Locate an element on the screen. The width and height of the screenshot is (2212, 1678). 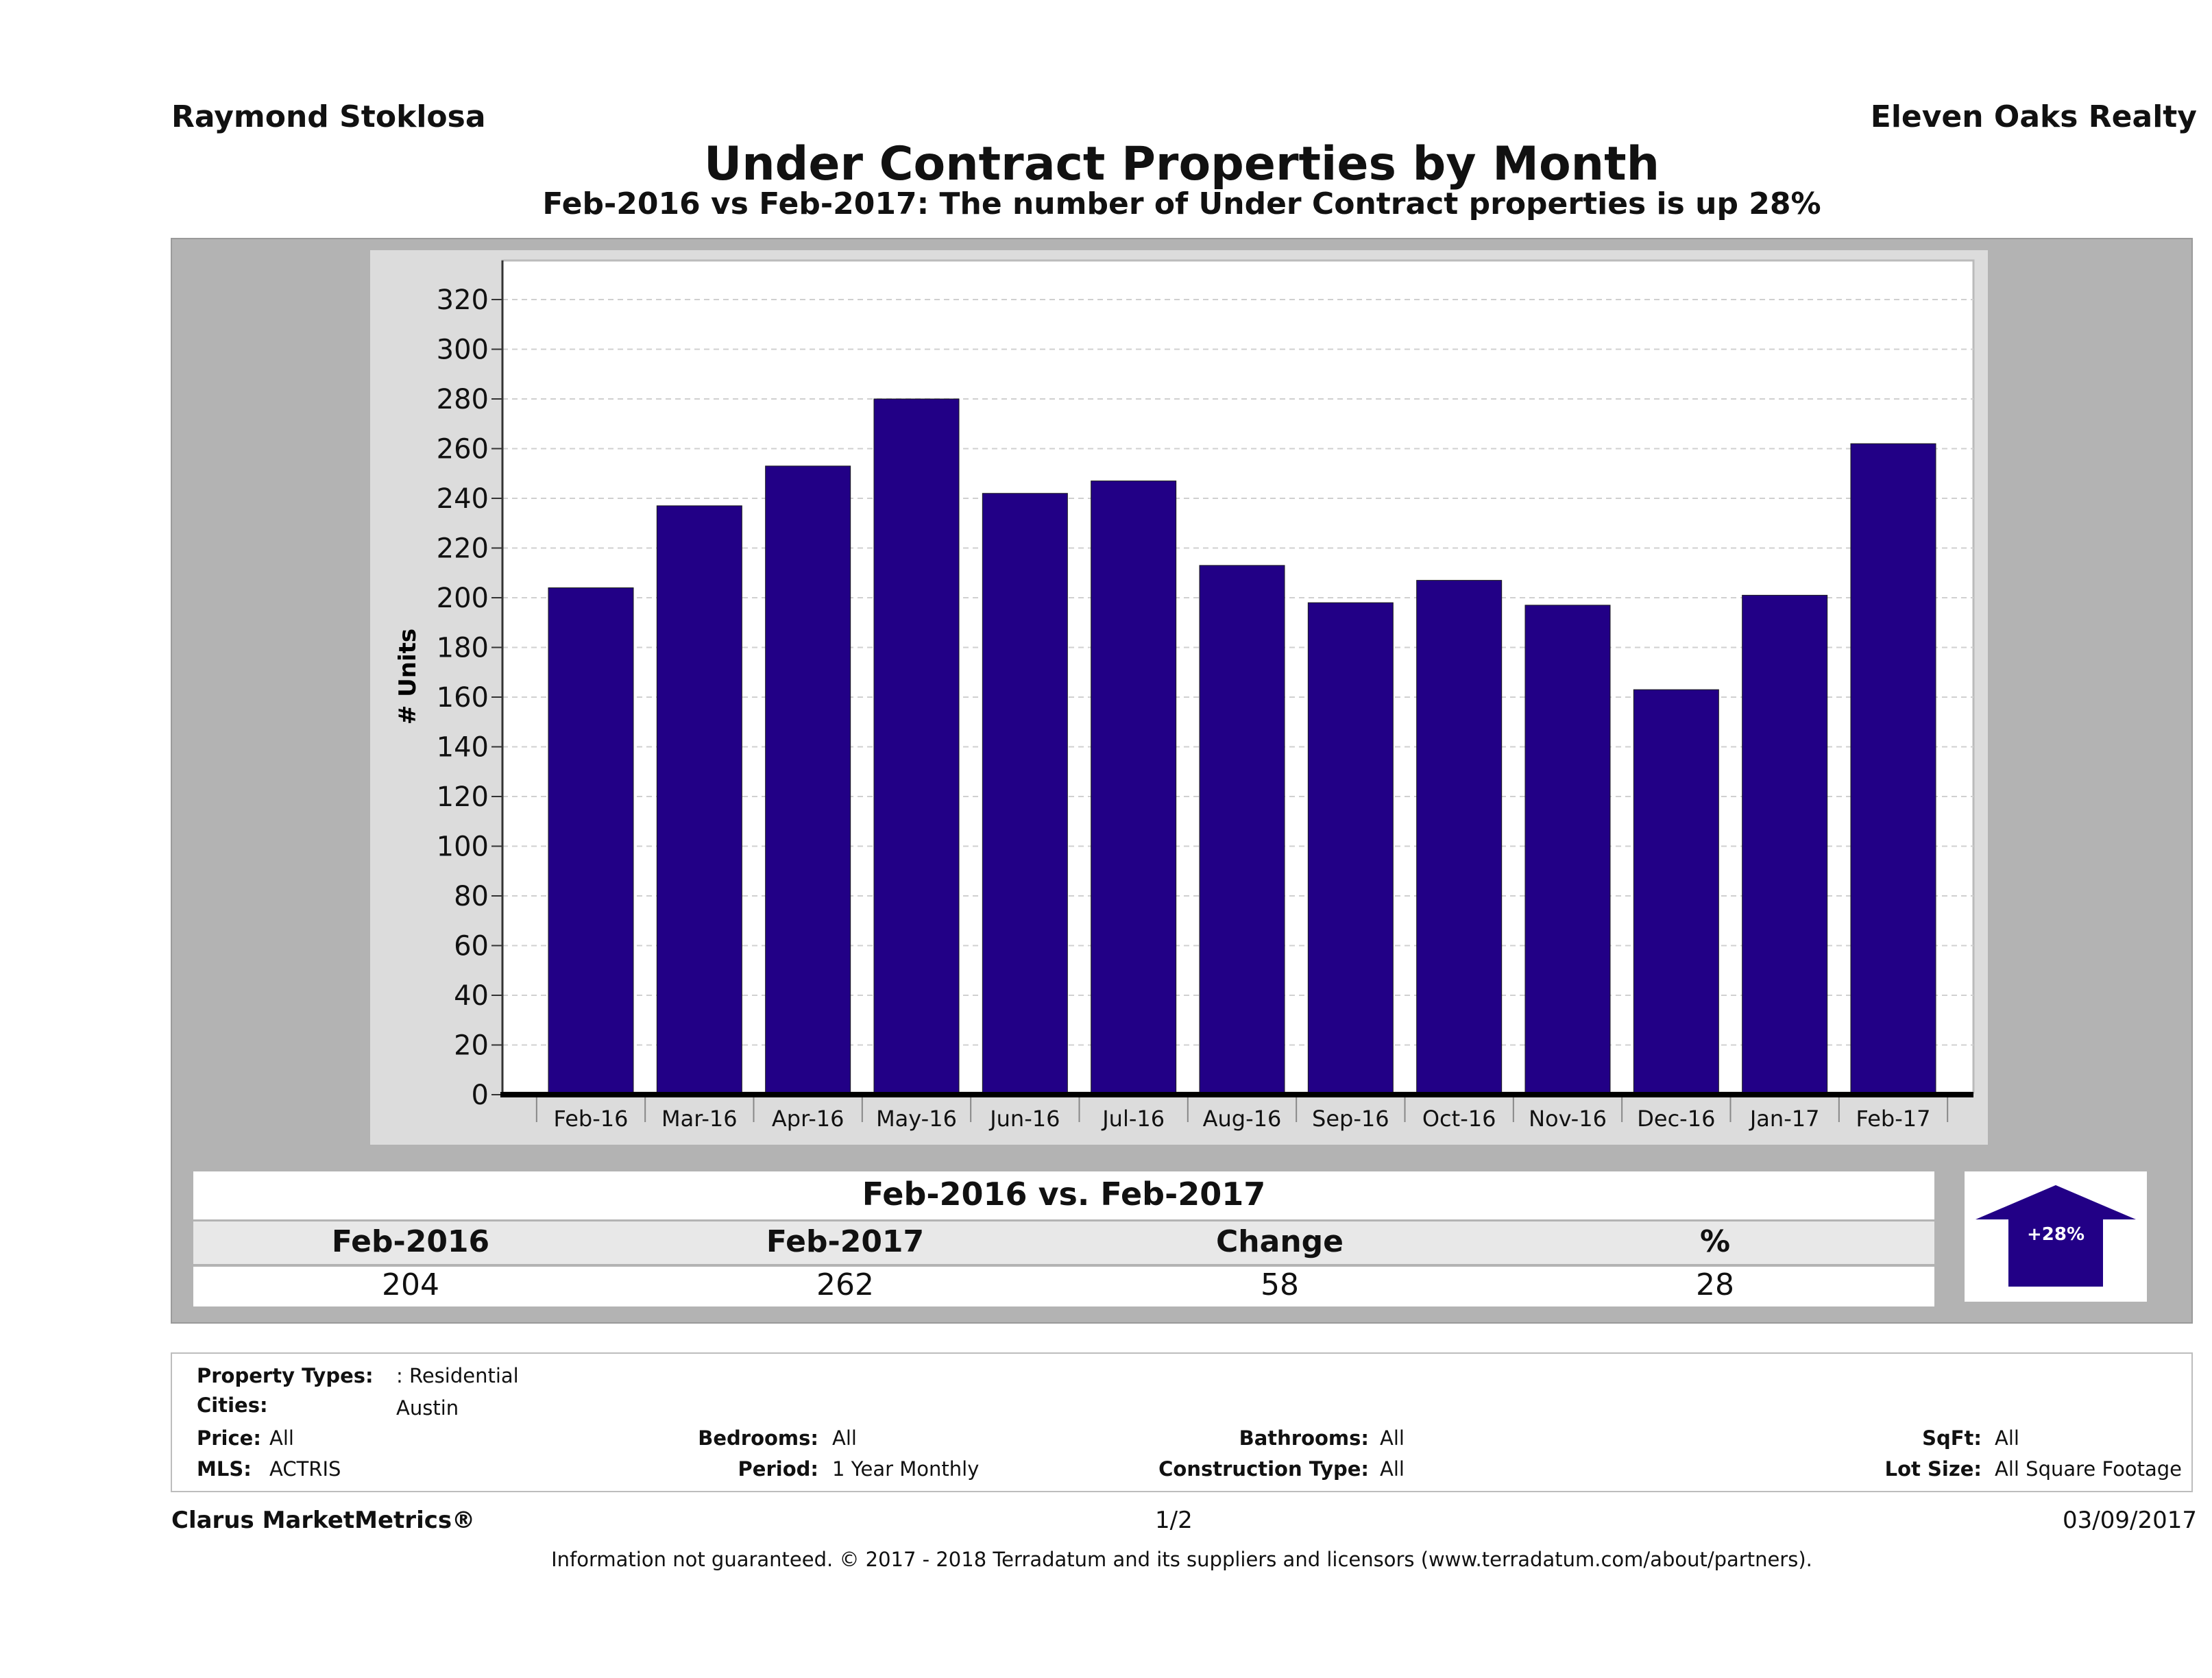
x-tick-label: Apr-16 is located at coordinates (808, 1119).